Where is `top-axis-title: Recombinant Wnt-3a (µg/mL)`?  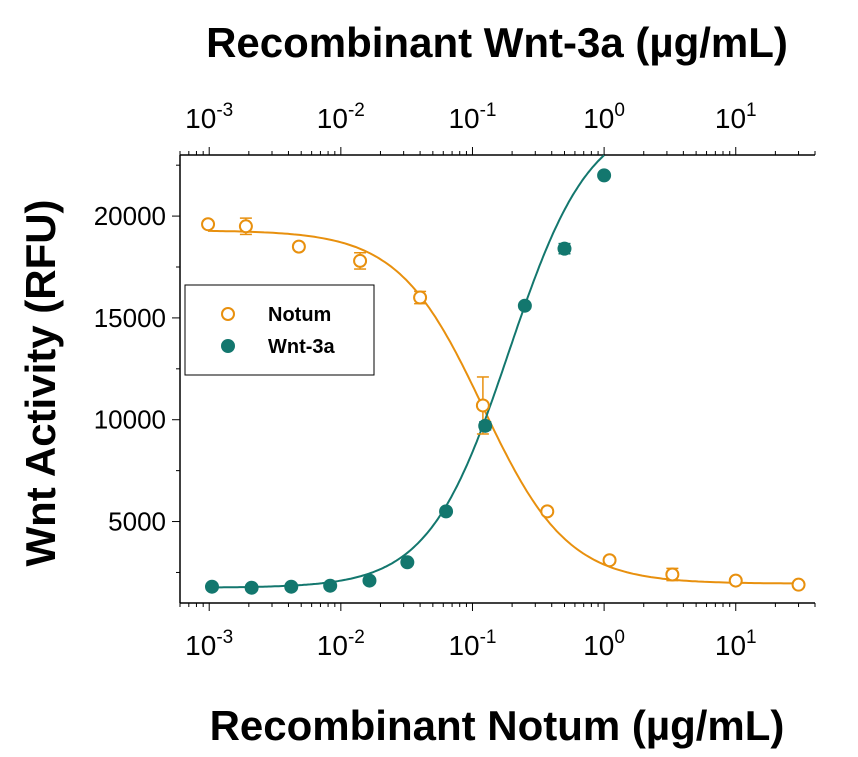 top-axis-title: Recombinant Wnt-3a (µg/mL) is located at coordinates (497, 42).